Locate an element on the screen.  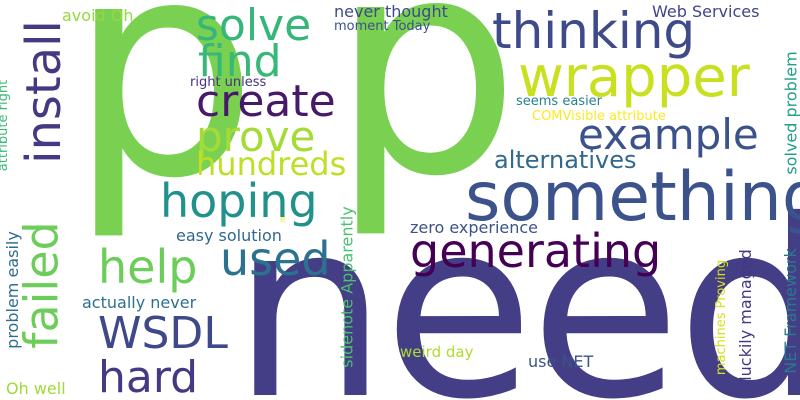
word-net-framework: NET Framework is located at coordinates (790, 311).